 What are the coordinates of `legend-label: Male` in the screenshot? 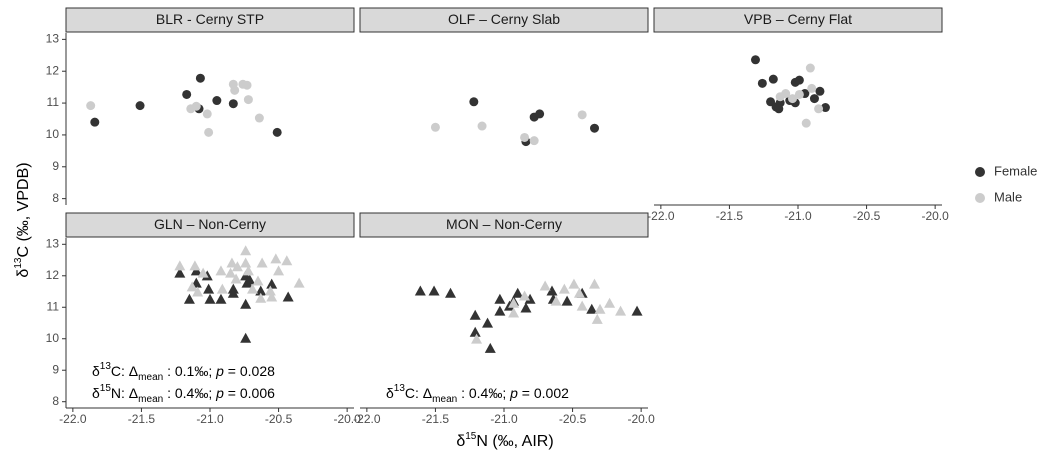 It's located at (1008, 196).